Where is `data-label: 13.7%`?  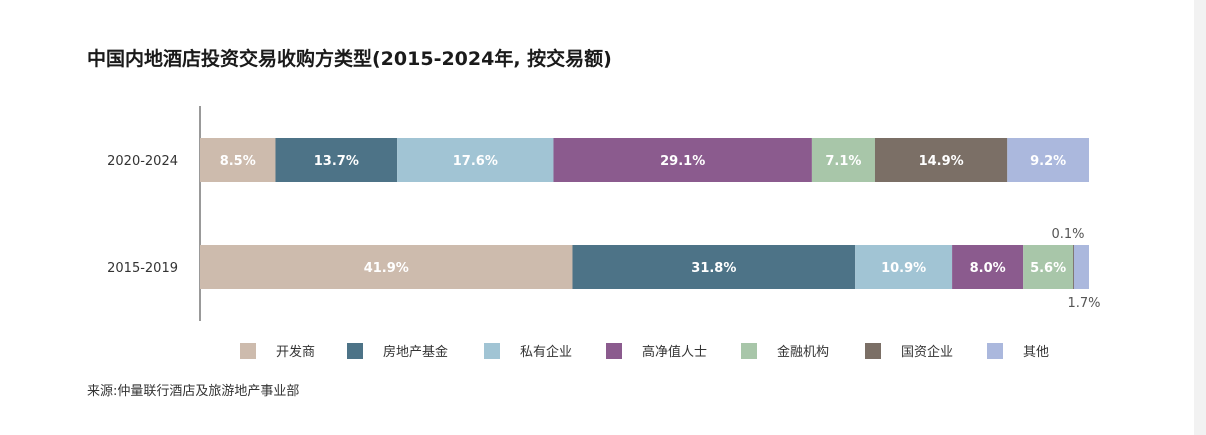 data-label: 13.7% is located at coordinates (336, 161).